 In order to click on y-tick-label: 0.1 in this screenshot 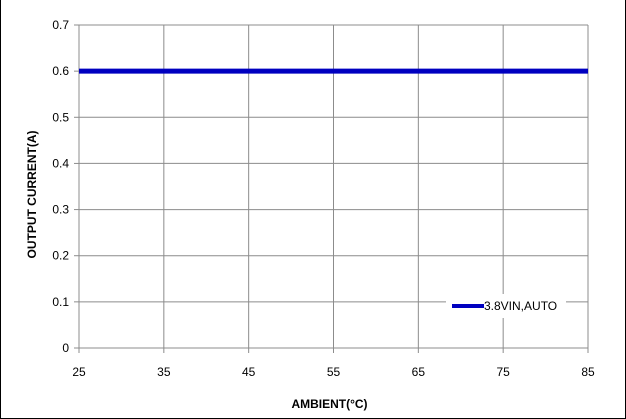, I will do `click(60, 302)`.